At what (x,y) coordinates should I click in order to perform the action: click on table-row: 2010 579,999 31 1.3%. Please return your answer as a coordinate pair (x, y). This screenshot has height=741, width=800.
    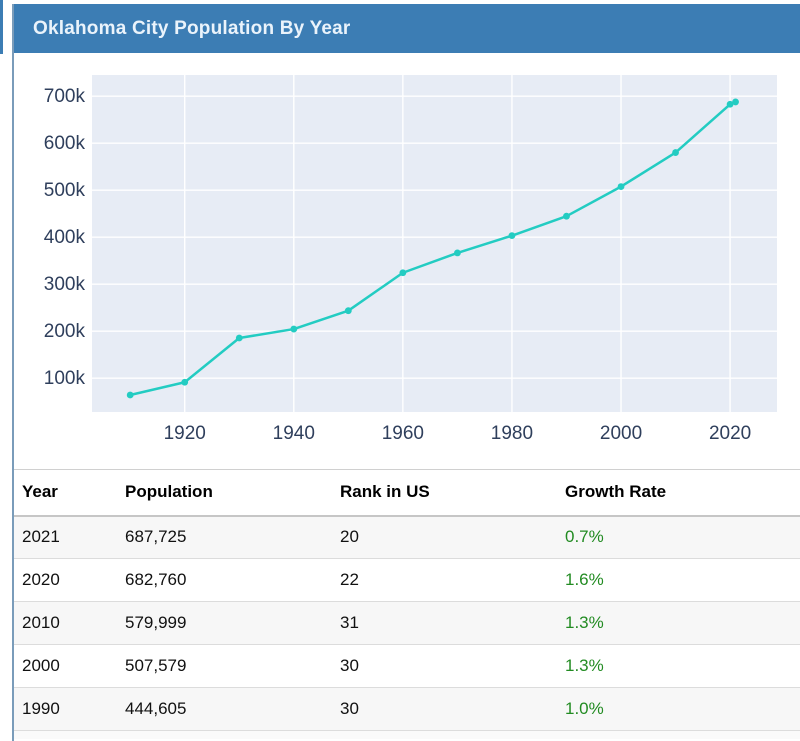
    Looking at the image, I should click on (407, 623).